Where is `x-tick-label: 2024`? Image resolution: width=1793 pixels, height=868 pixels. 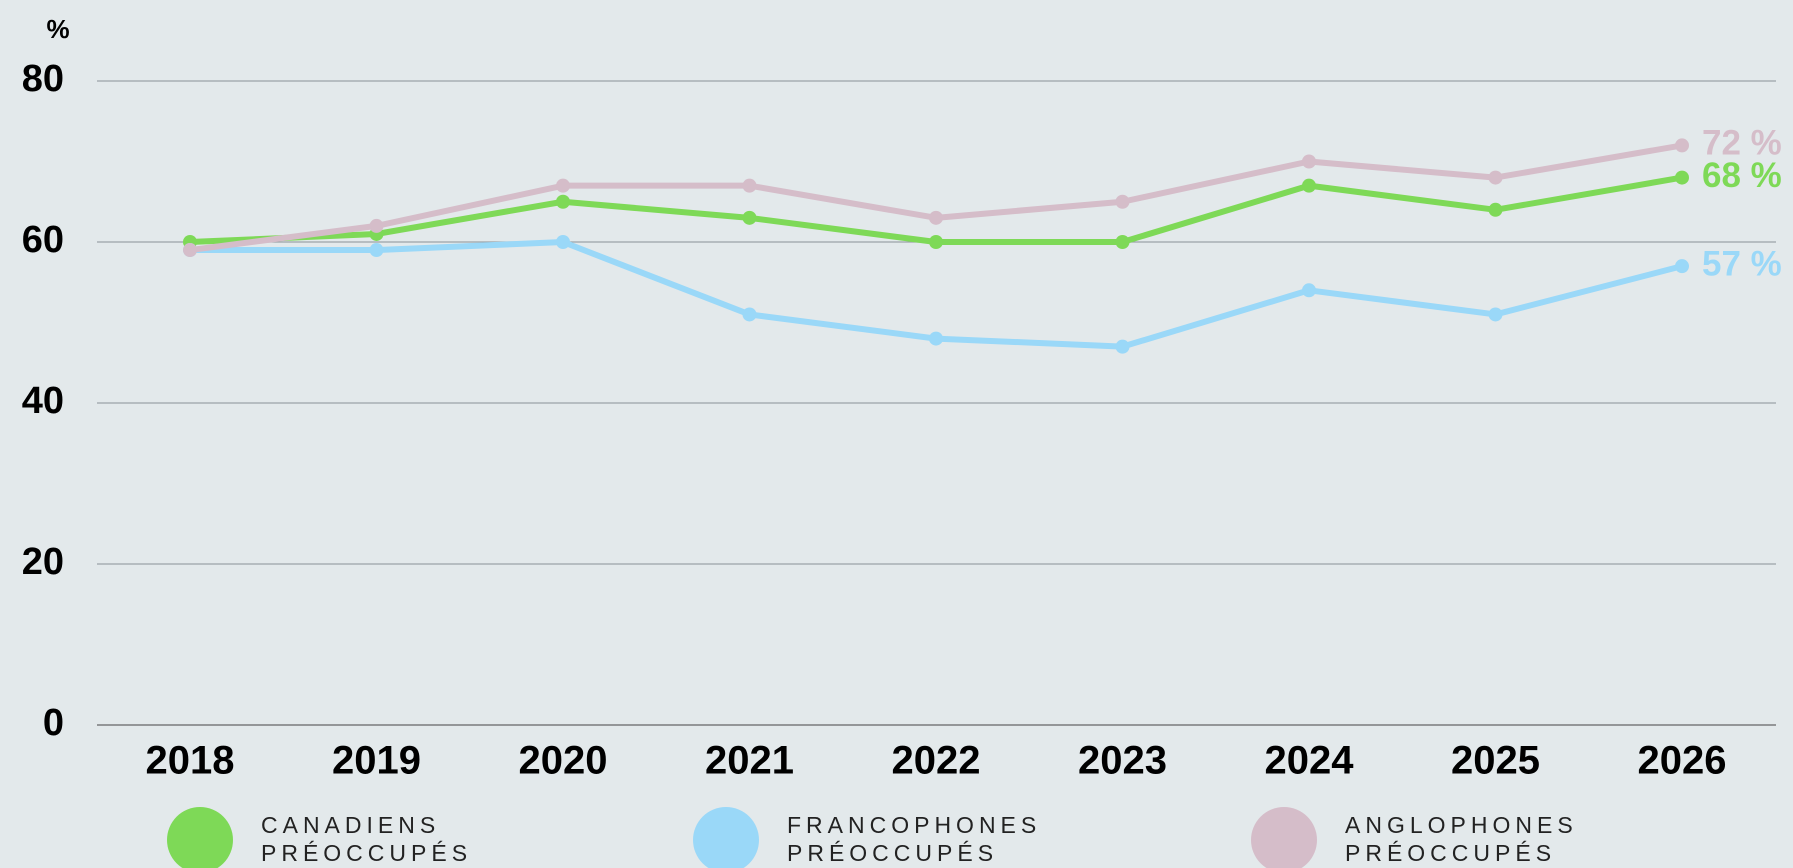
x-tick-label: 2024 is located at coordinates (1310, 761).